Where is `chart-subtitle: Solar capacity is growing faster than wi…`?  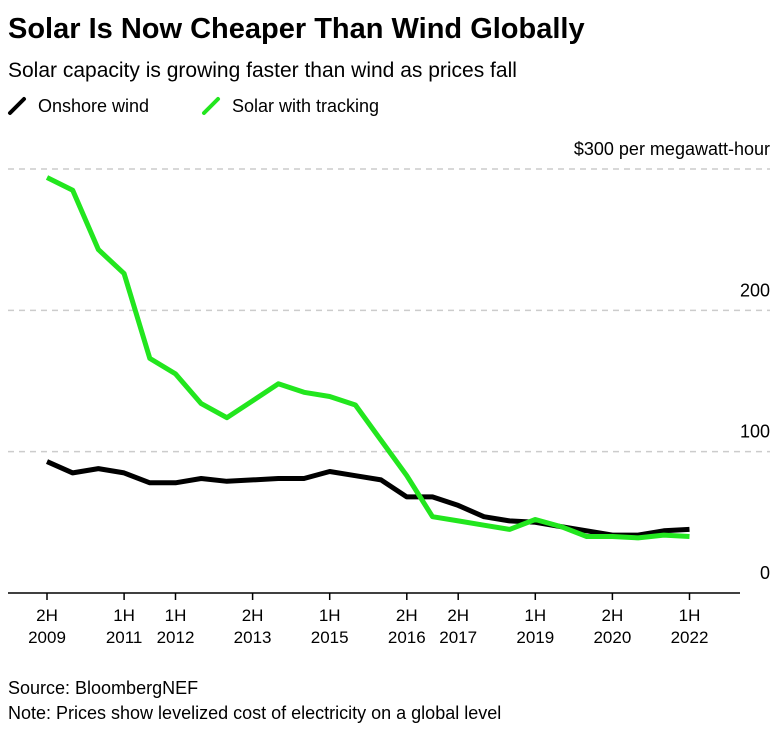
chart-subtitle: Solar capacity is growing faster than wi… is located at coordinates (262, 70).